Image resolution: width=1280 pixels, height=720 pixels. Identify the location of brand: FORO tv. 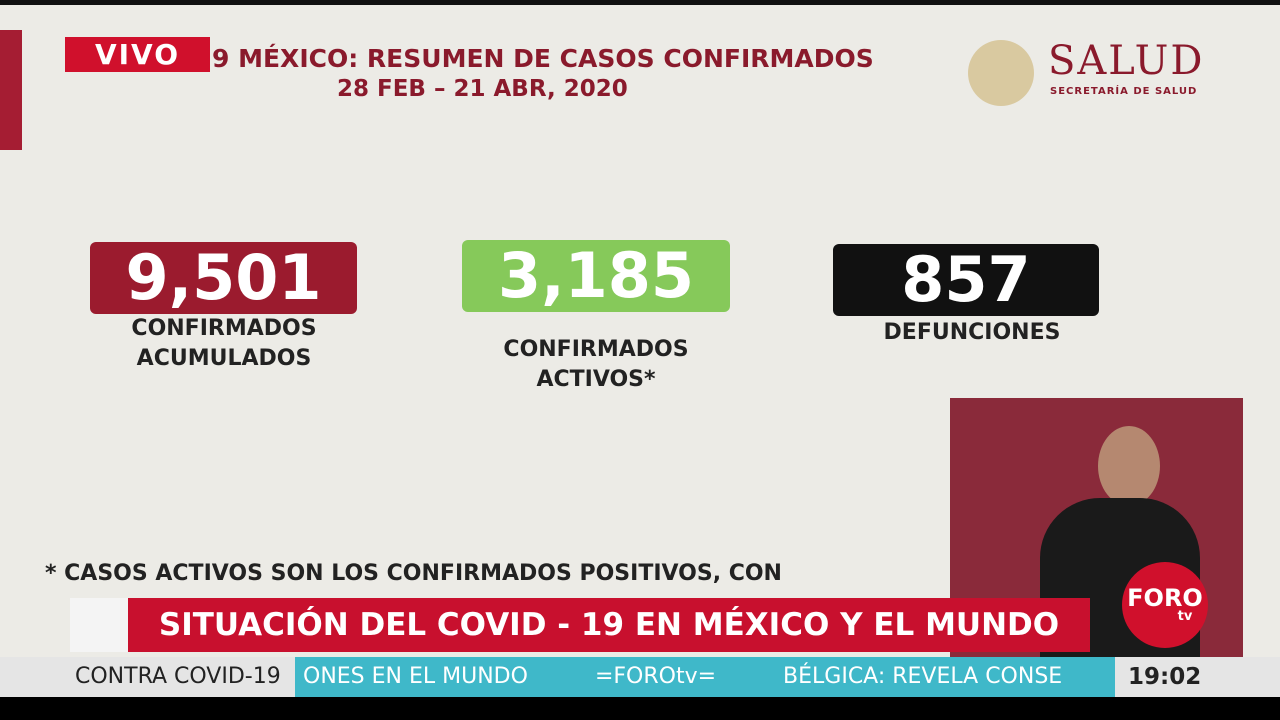
(1165, 605).